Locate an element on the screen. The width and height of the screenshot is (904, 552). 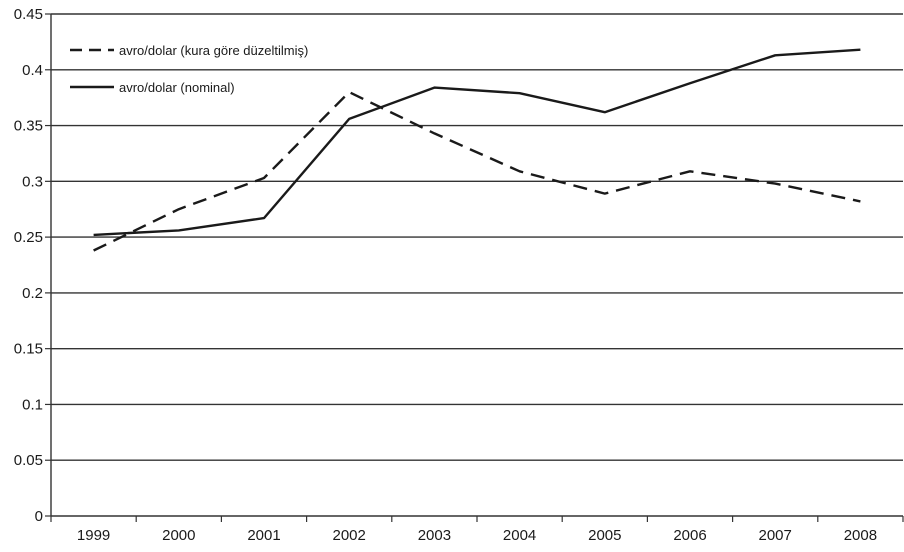
x-tick-label: 2005 is located at coordinates (604, 535).